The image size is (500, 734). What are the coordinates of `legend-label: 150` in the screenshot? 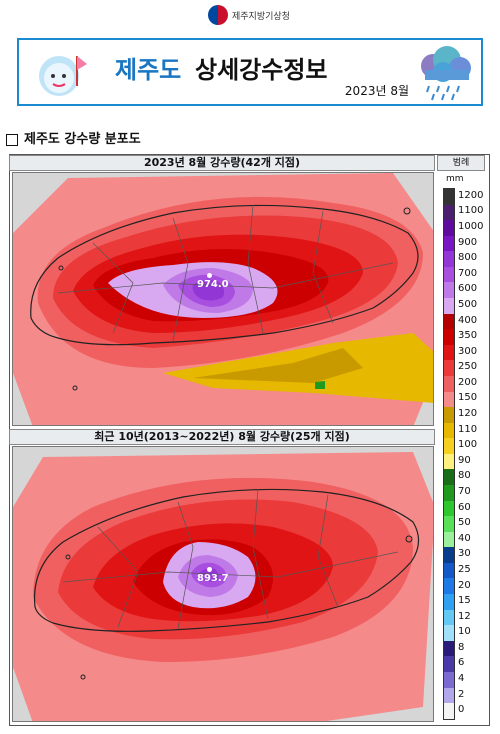 It's located at (468, 398).